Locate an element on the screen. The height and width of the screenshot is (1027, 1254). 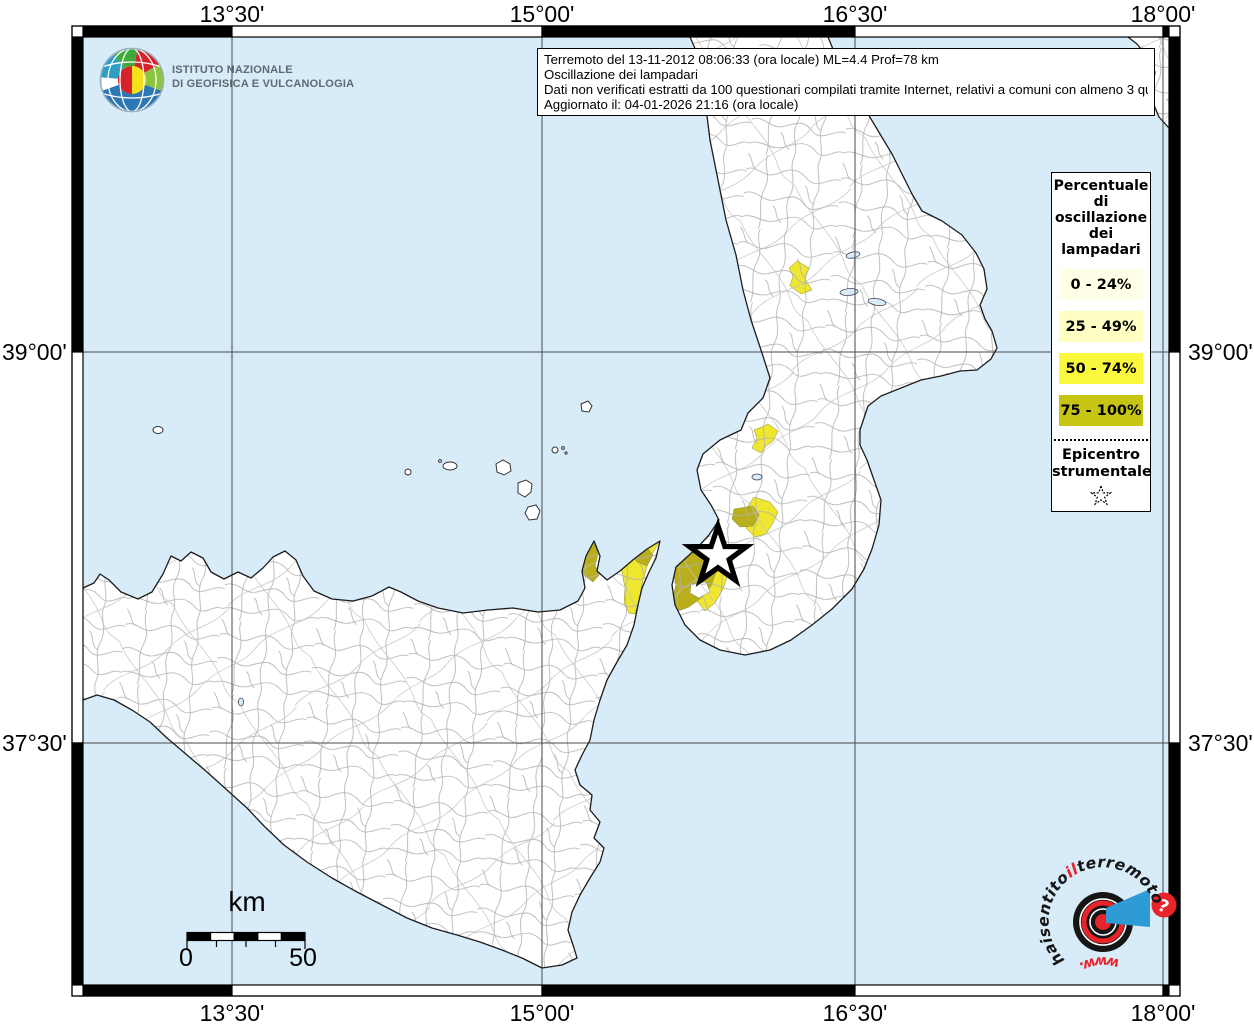
scale-unit-label: km is located at coordinates (247, 901).